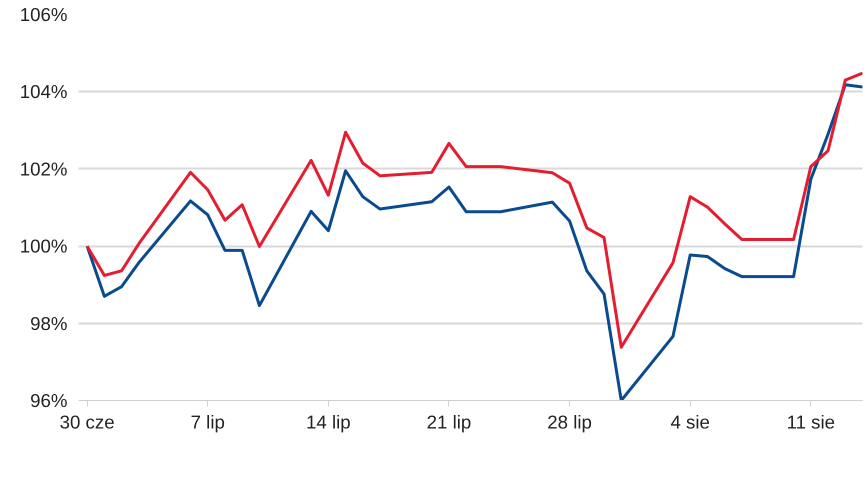 This screenshot has width=866, height=493. I want to click on y-tick-label: 104%, so click(44, 91).